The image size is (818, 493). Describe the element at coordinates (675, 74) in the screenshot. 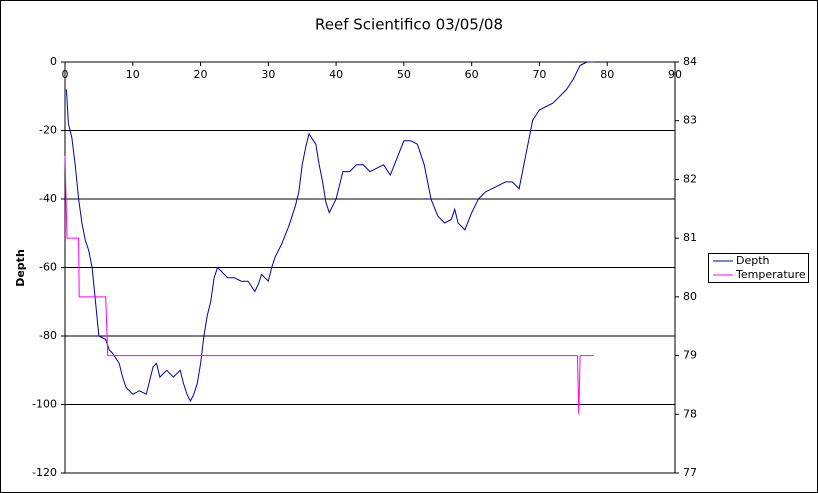

I see `x-tick-label: 90` at that location.